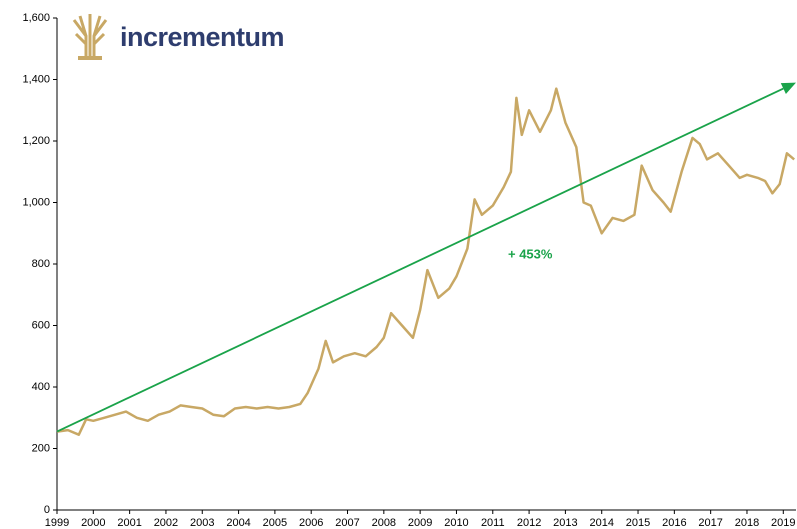 This screenshot has height=529, width=797. What do you see at coordinates (41, 325) in the screenshot?
I see `y-tick-label: 600` at bounding box center [41, 325].